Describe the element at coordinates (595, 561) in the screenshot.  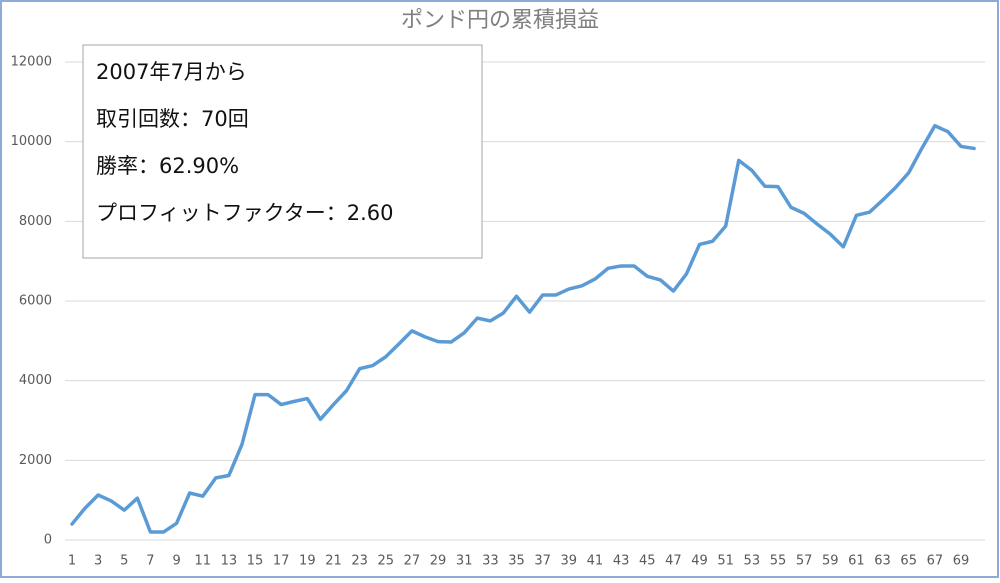
I see `x-tick-label: 41` at that location.